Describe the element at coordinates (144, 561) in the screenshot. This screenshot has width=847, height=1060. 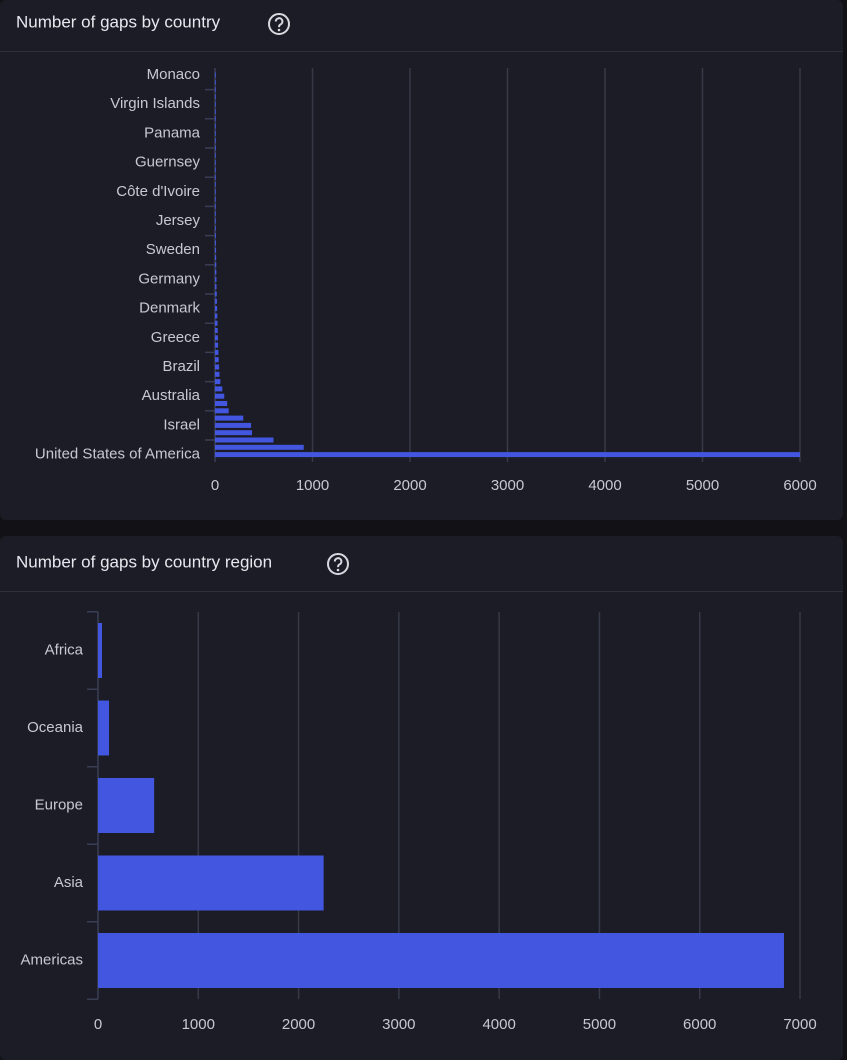
I see `panel-title: Number of gaps by country region` at that location.